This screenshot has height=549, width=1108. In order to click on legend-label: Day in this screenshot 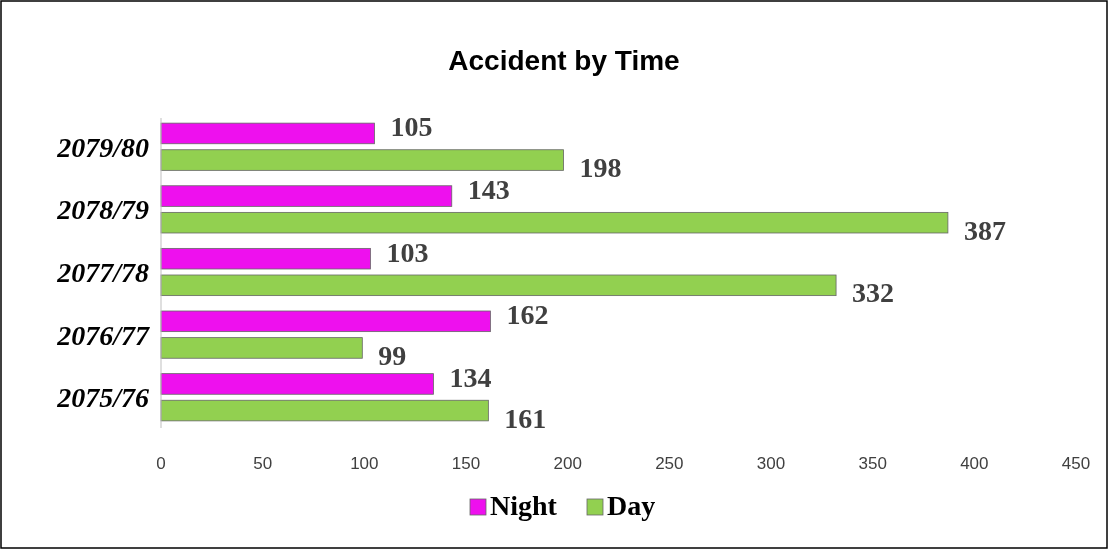, I will do `click(631, 505)`.